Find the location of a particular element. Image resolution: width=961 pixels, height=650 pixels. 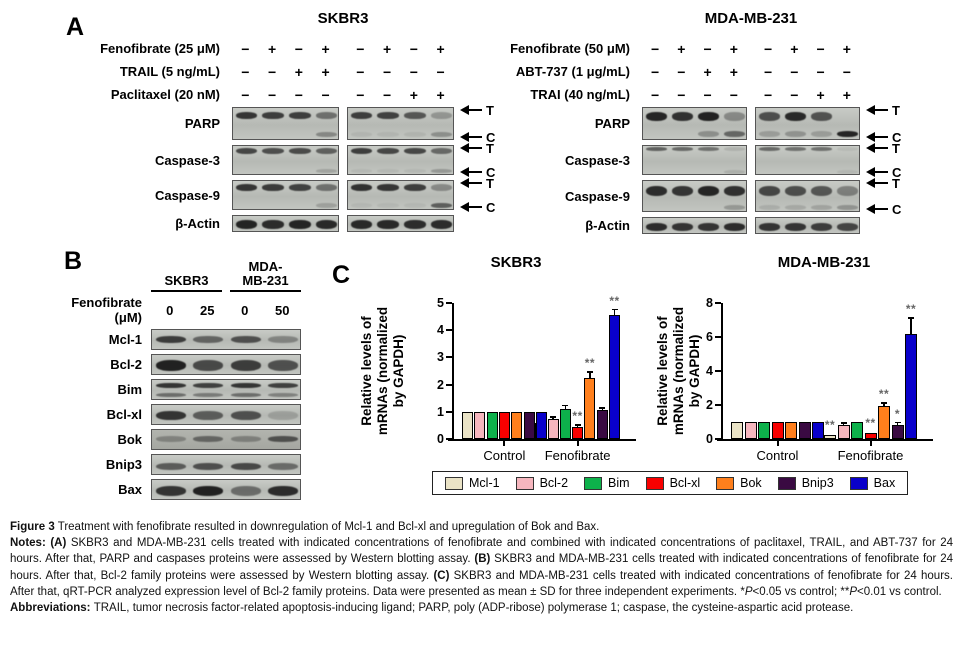

protein-label: Caspase-9 is located at coordinates (187, 195).